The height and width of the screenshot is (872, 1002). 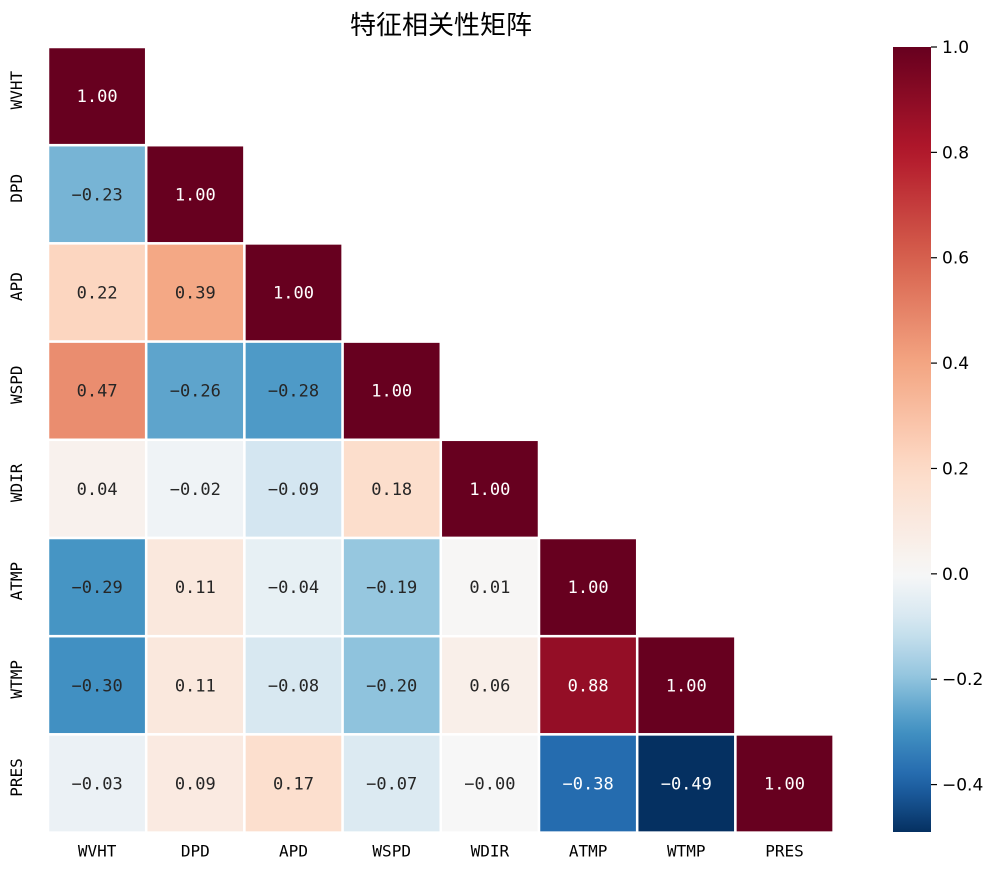 I want to click on cell-value-label: −0.29, so click(x=97, y=588).